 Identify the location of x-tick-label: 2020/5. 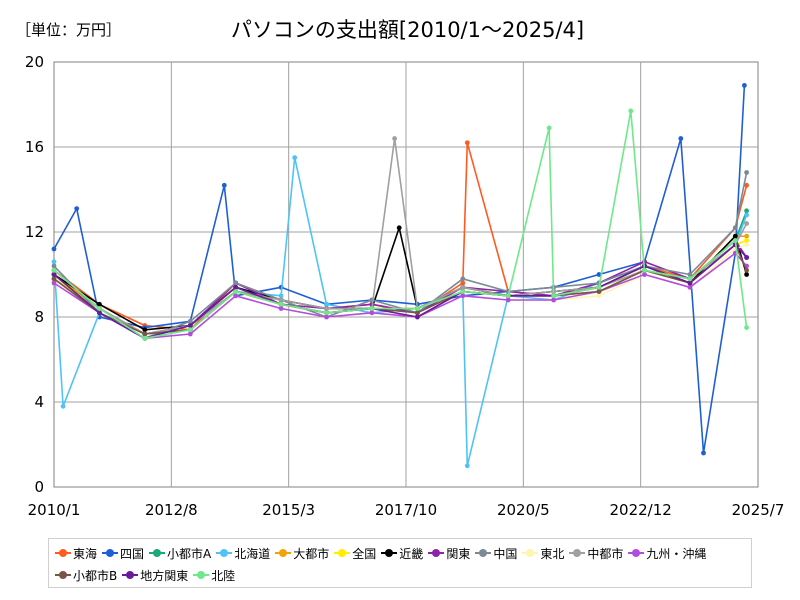
(523, 510).